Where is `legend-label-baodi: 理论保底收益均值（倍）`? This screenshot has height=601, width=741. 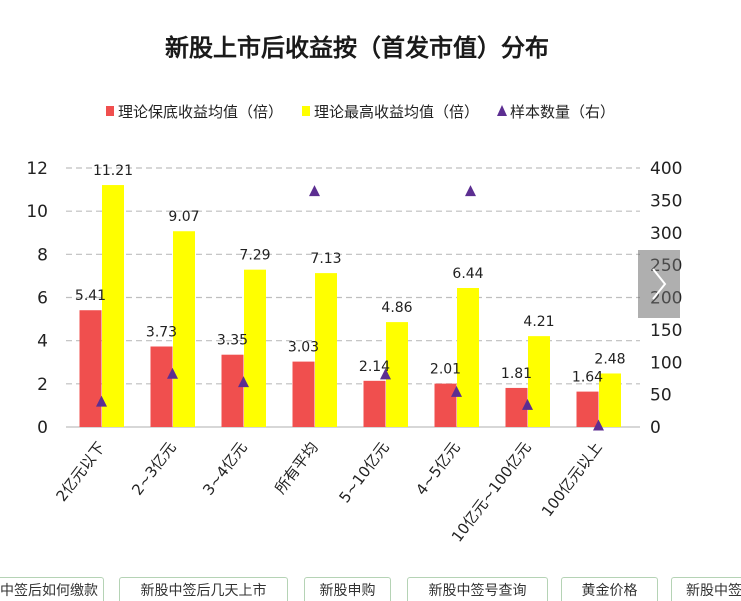
legend-label-baodi: 理论保底收益均值（倍） is located at coordinates (200, 112).